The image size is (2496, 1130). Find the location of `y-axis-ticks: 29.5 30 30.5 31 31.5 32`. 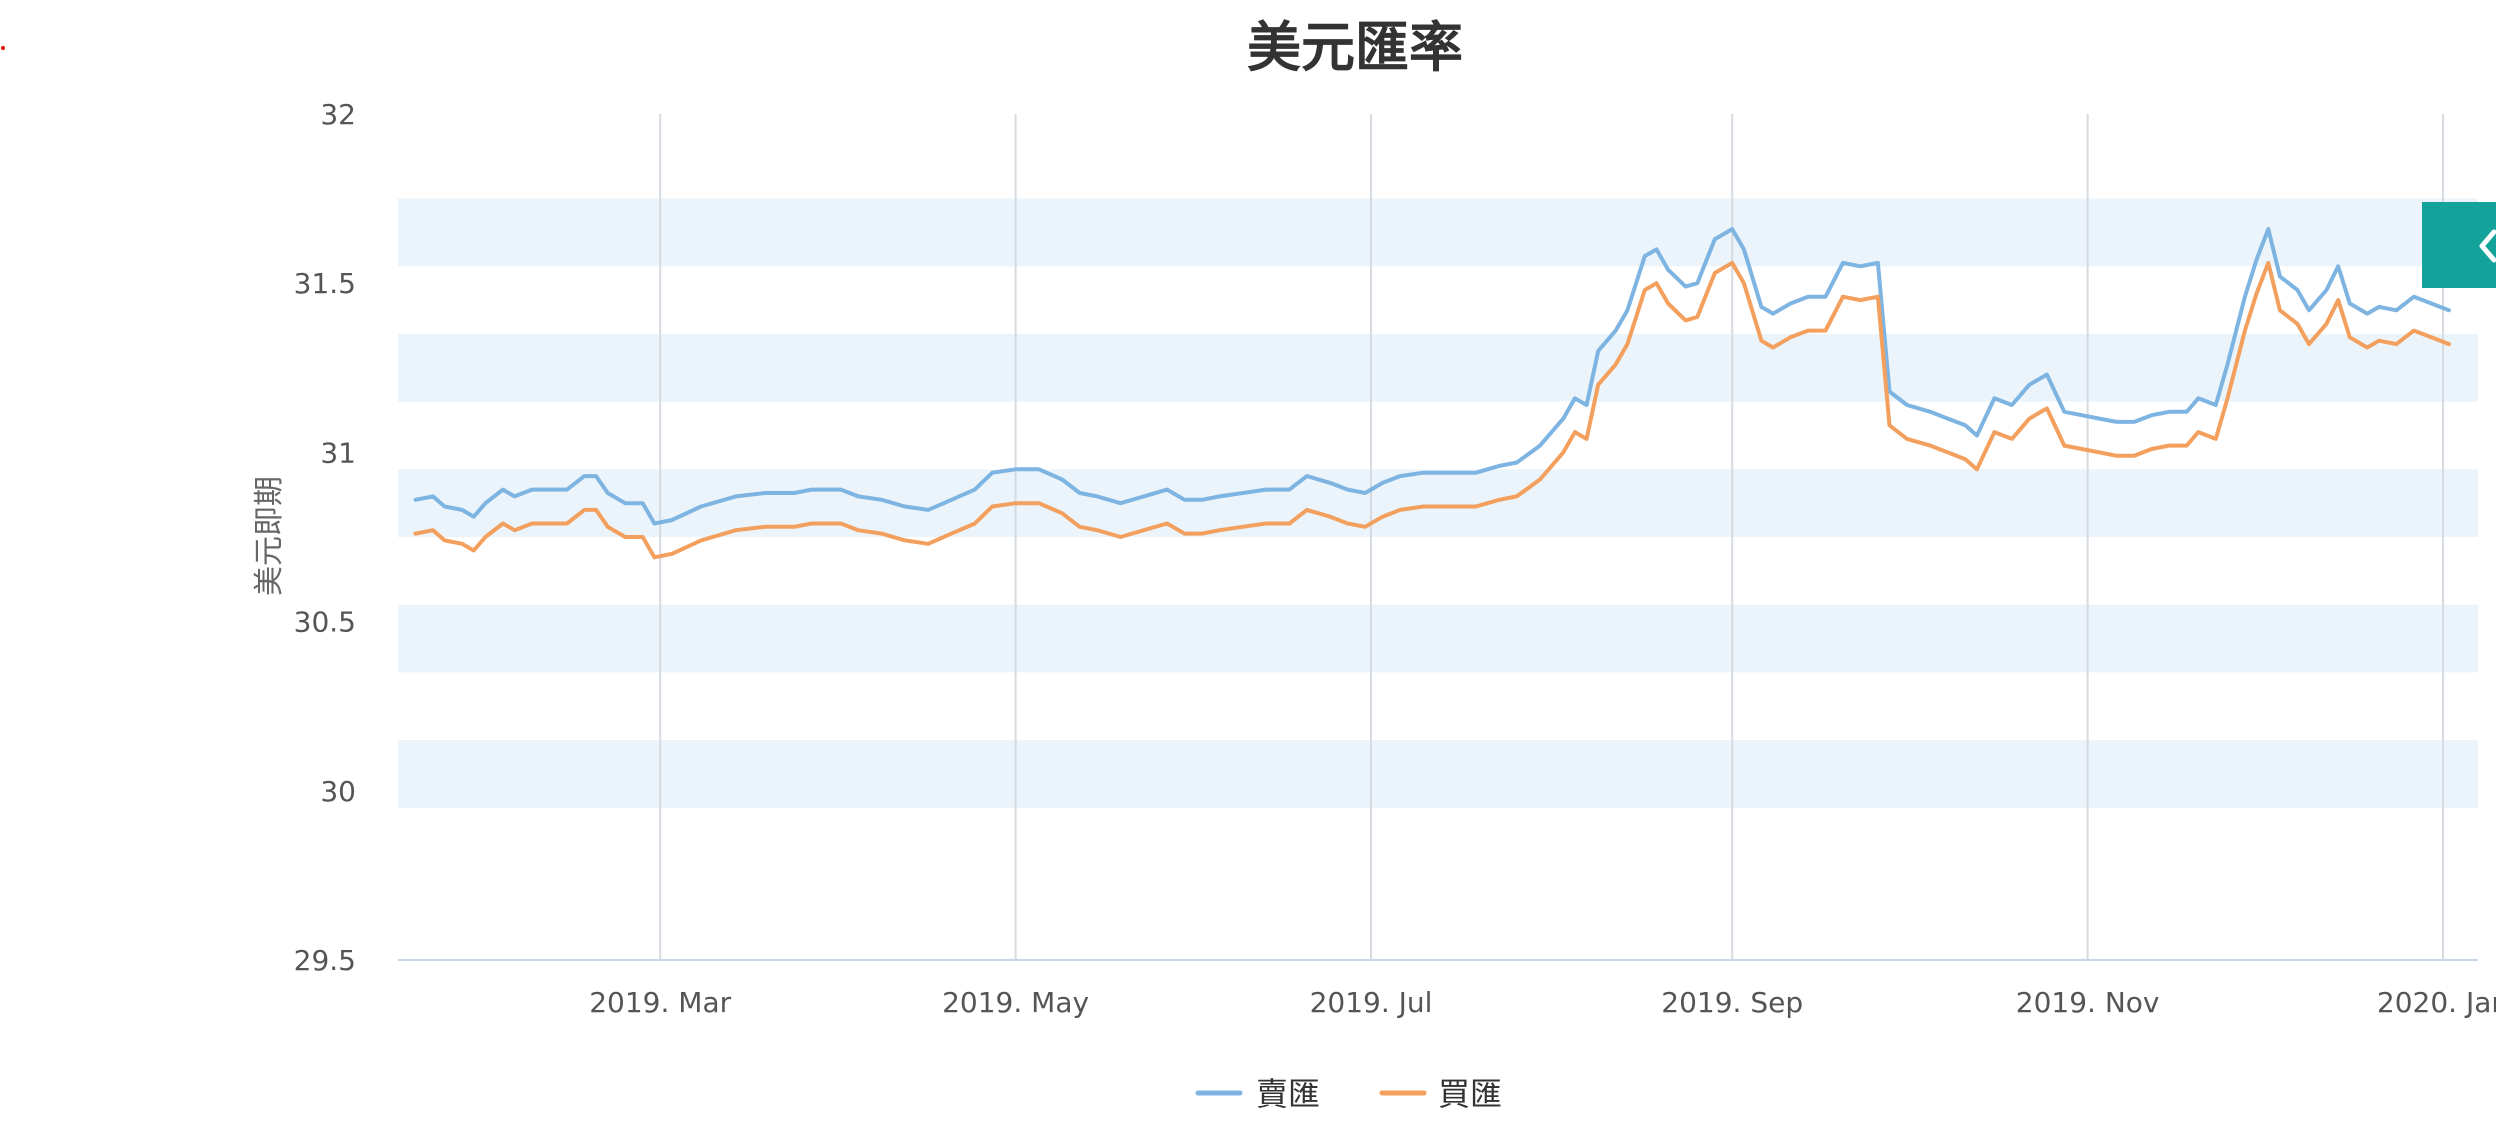

y-axis-ticks: 29.5 30 30.5 31 31.5 32 is located at coordinates (325, 537).